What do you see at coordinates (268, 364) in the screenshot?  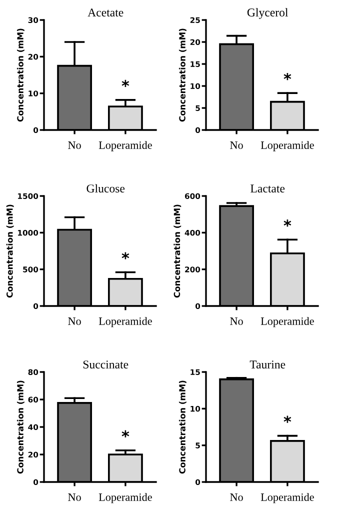 I see `chart-title: Taurine` at bounding box center [268, 364].